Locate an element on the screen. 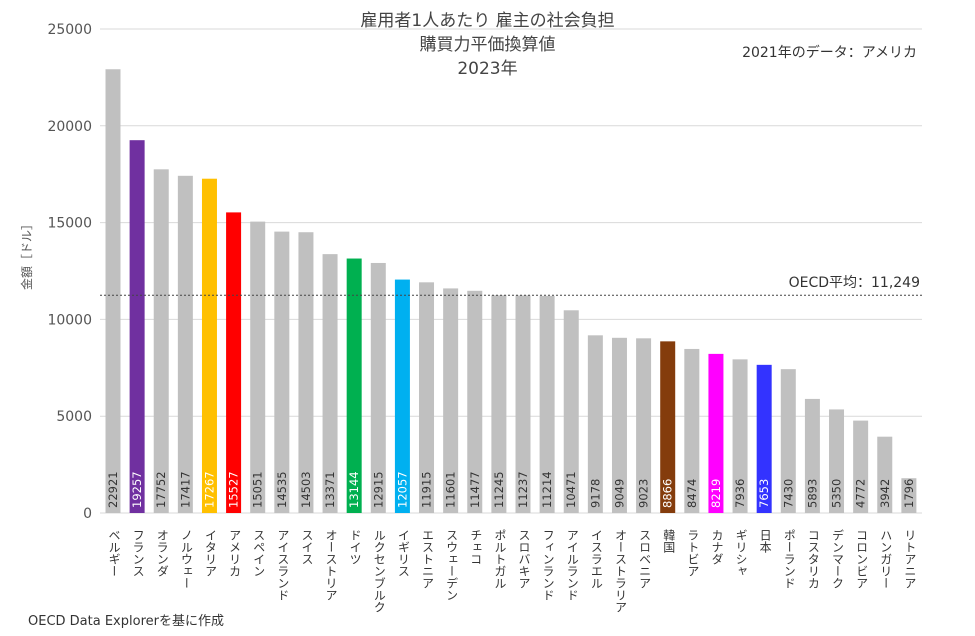  x-tick-label: イギリス is located at coordinates (403, 553).